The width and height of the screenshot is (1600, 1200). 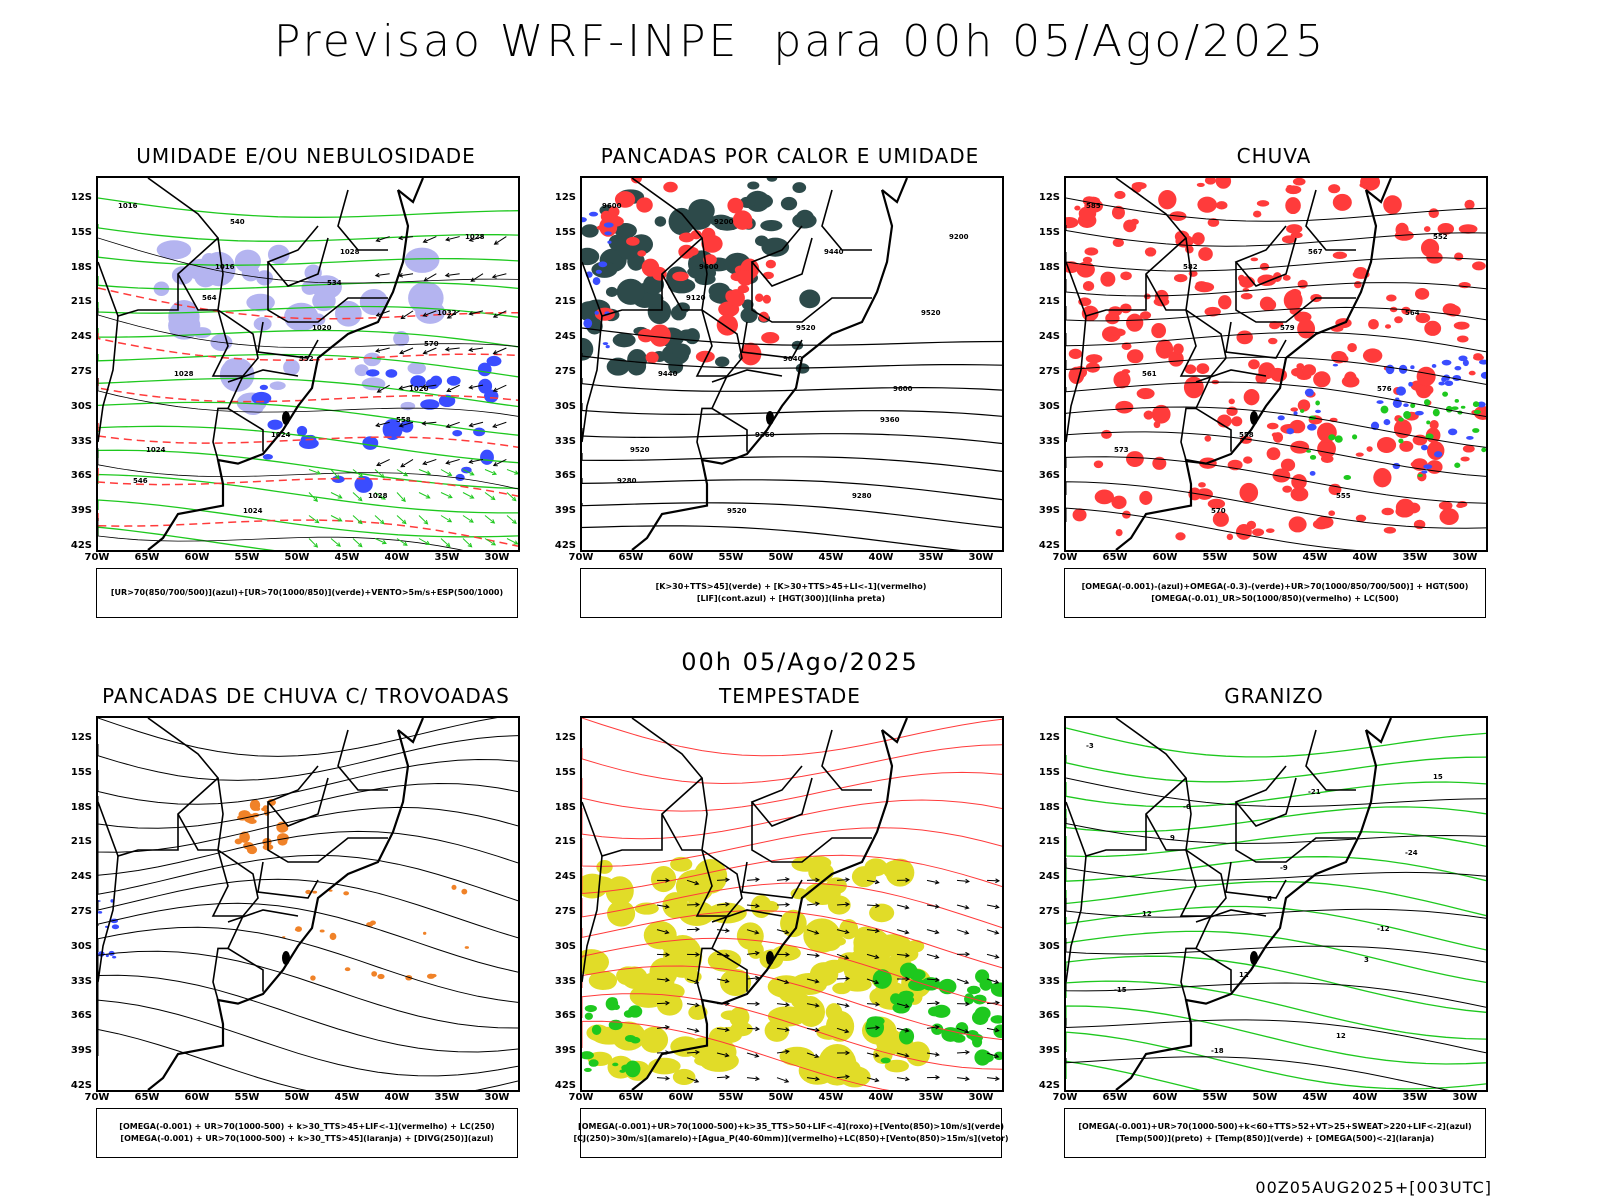 I want to click on contour-label: 570, so click(x=1218, y=511).